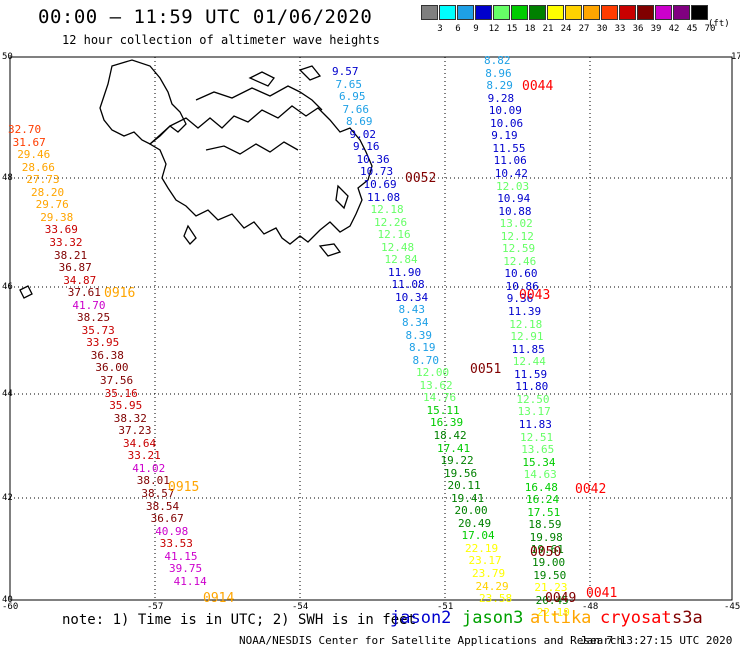 The height and width of the screenshot is (650, 740). What do you see at coordinates (549, 562) in the screenshot?
I see `wave-height-value: 19.00` at bounding box center [549, 562].